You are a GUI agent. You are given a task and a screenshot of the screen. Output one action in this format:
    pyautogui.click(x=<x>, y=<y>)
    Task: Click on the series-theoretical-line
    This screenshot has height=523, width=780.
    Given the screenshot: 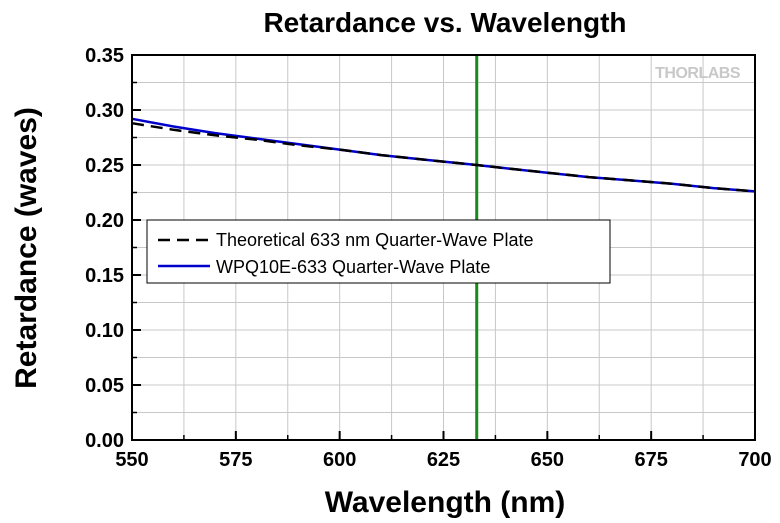 What is the action you would take?
    pyautogui.click(x=443, y=157)
    